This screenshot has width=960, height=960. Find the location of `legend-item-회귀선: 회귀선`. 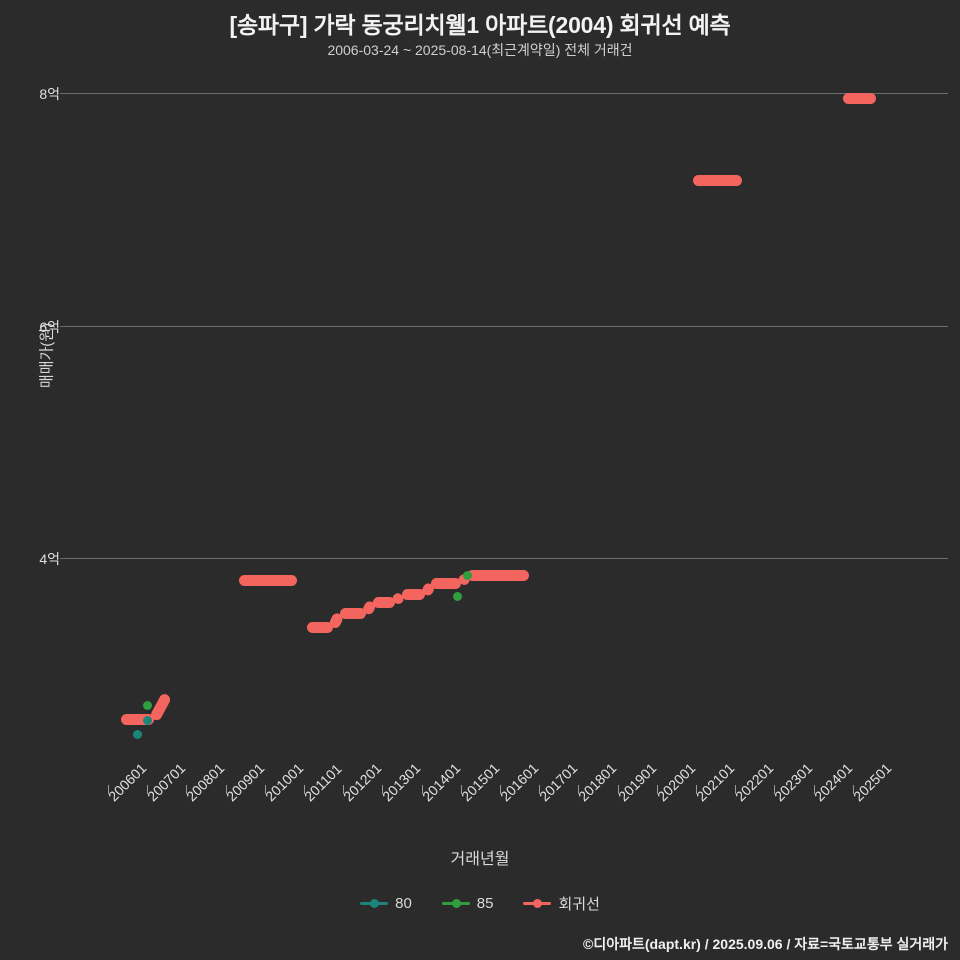

legend-item-회귀선: 회귀선 is located at coordinates (561, 903).